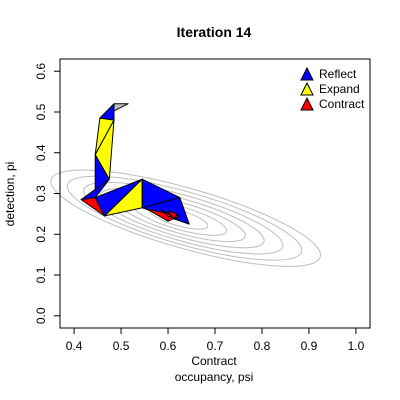  I want to click on x-tick-label: 1.0, so click(356, 346).